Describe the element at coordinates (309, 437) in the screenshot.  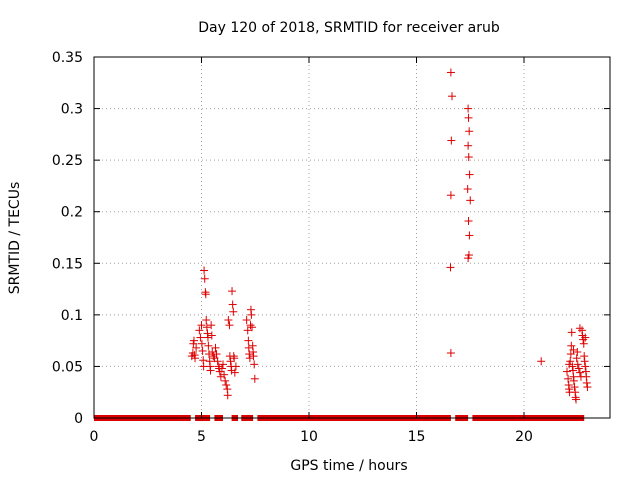
I see `x-tick-label: 10` at that location.